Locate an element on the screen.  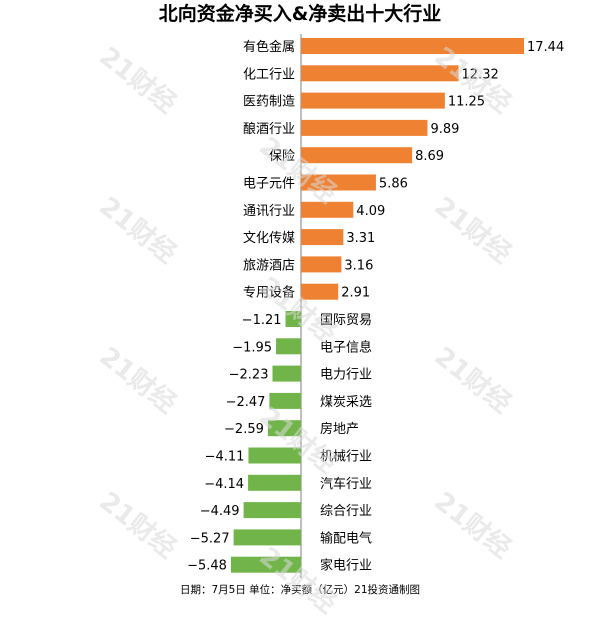
category-label-8: 文化传媒 is located at coordinates (269, 238).